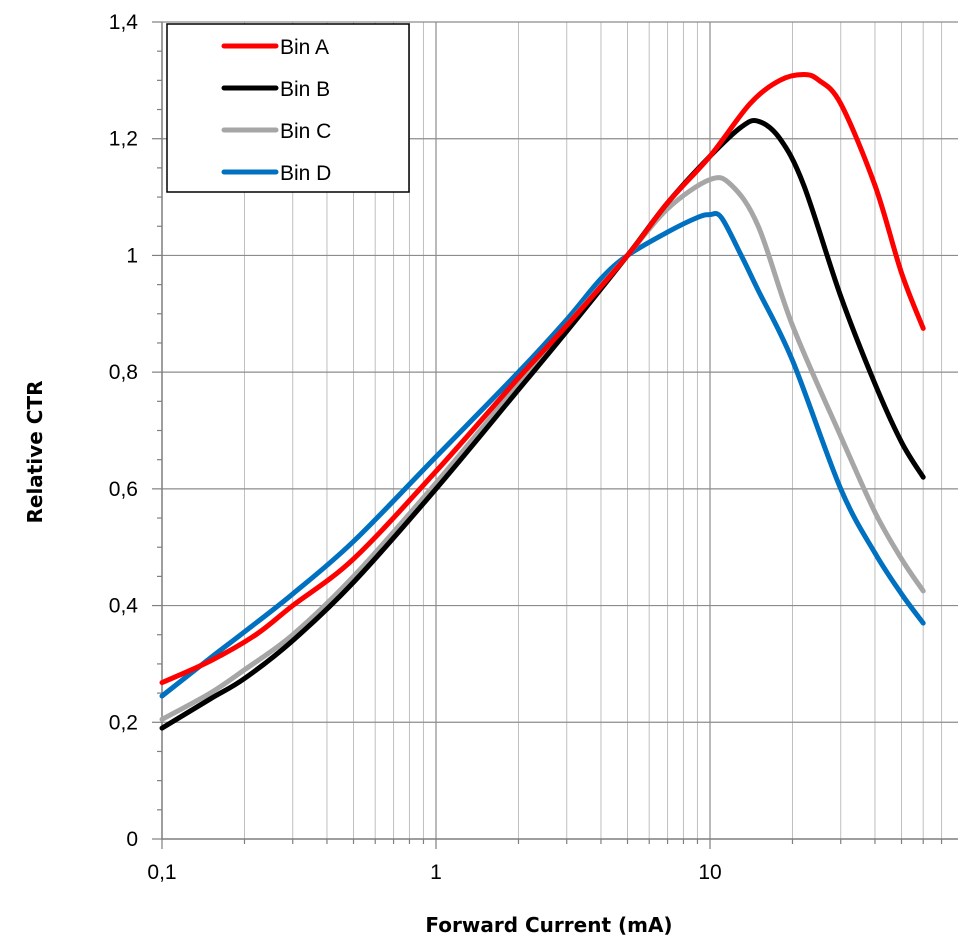  Describe the element at coordinates (436, 872) in the screenshot. I see `x-tick-label: 1` at that location.